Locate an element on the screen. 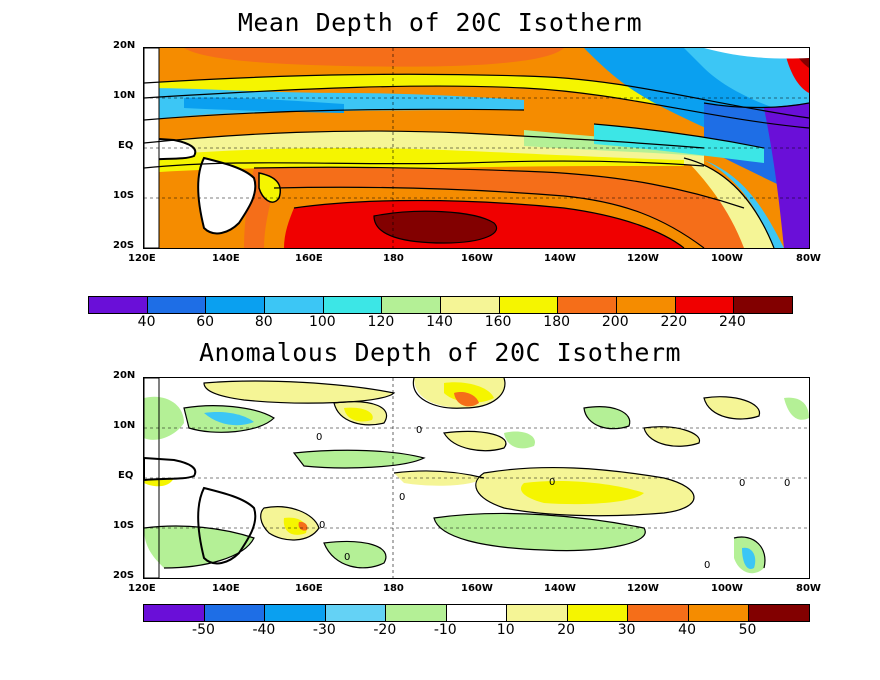 The image size is (880, 680). colorbar-label: 10 is located at coordinates (505, 630).